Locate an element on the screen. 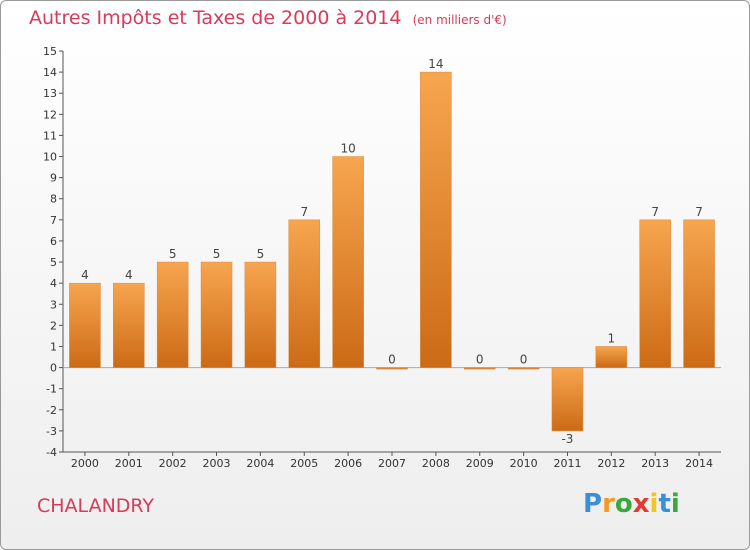 The image size is (750, 550). bar-2010 is located at coordinates (523, 368).